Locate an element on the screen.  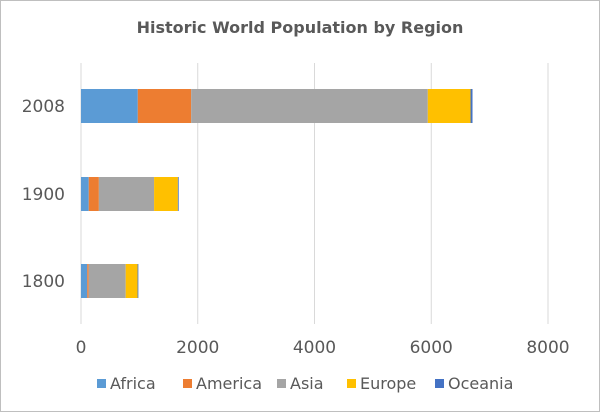
legend-swatch-america is located at coordinates (187, 383).